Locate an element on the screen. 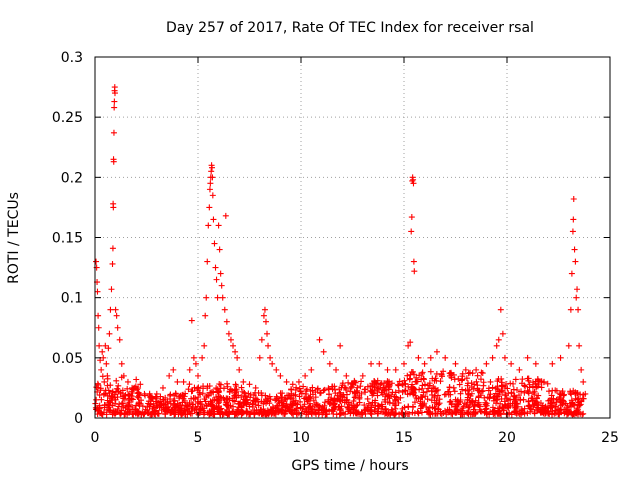  y-tick-label: 0.05 is located at coordinates (67, 359).